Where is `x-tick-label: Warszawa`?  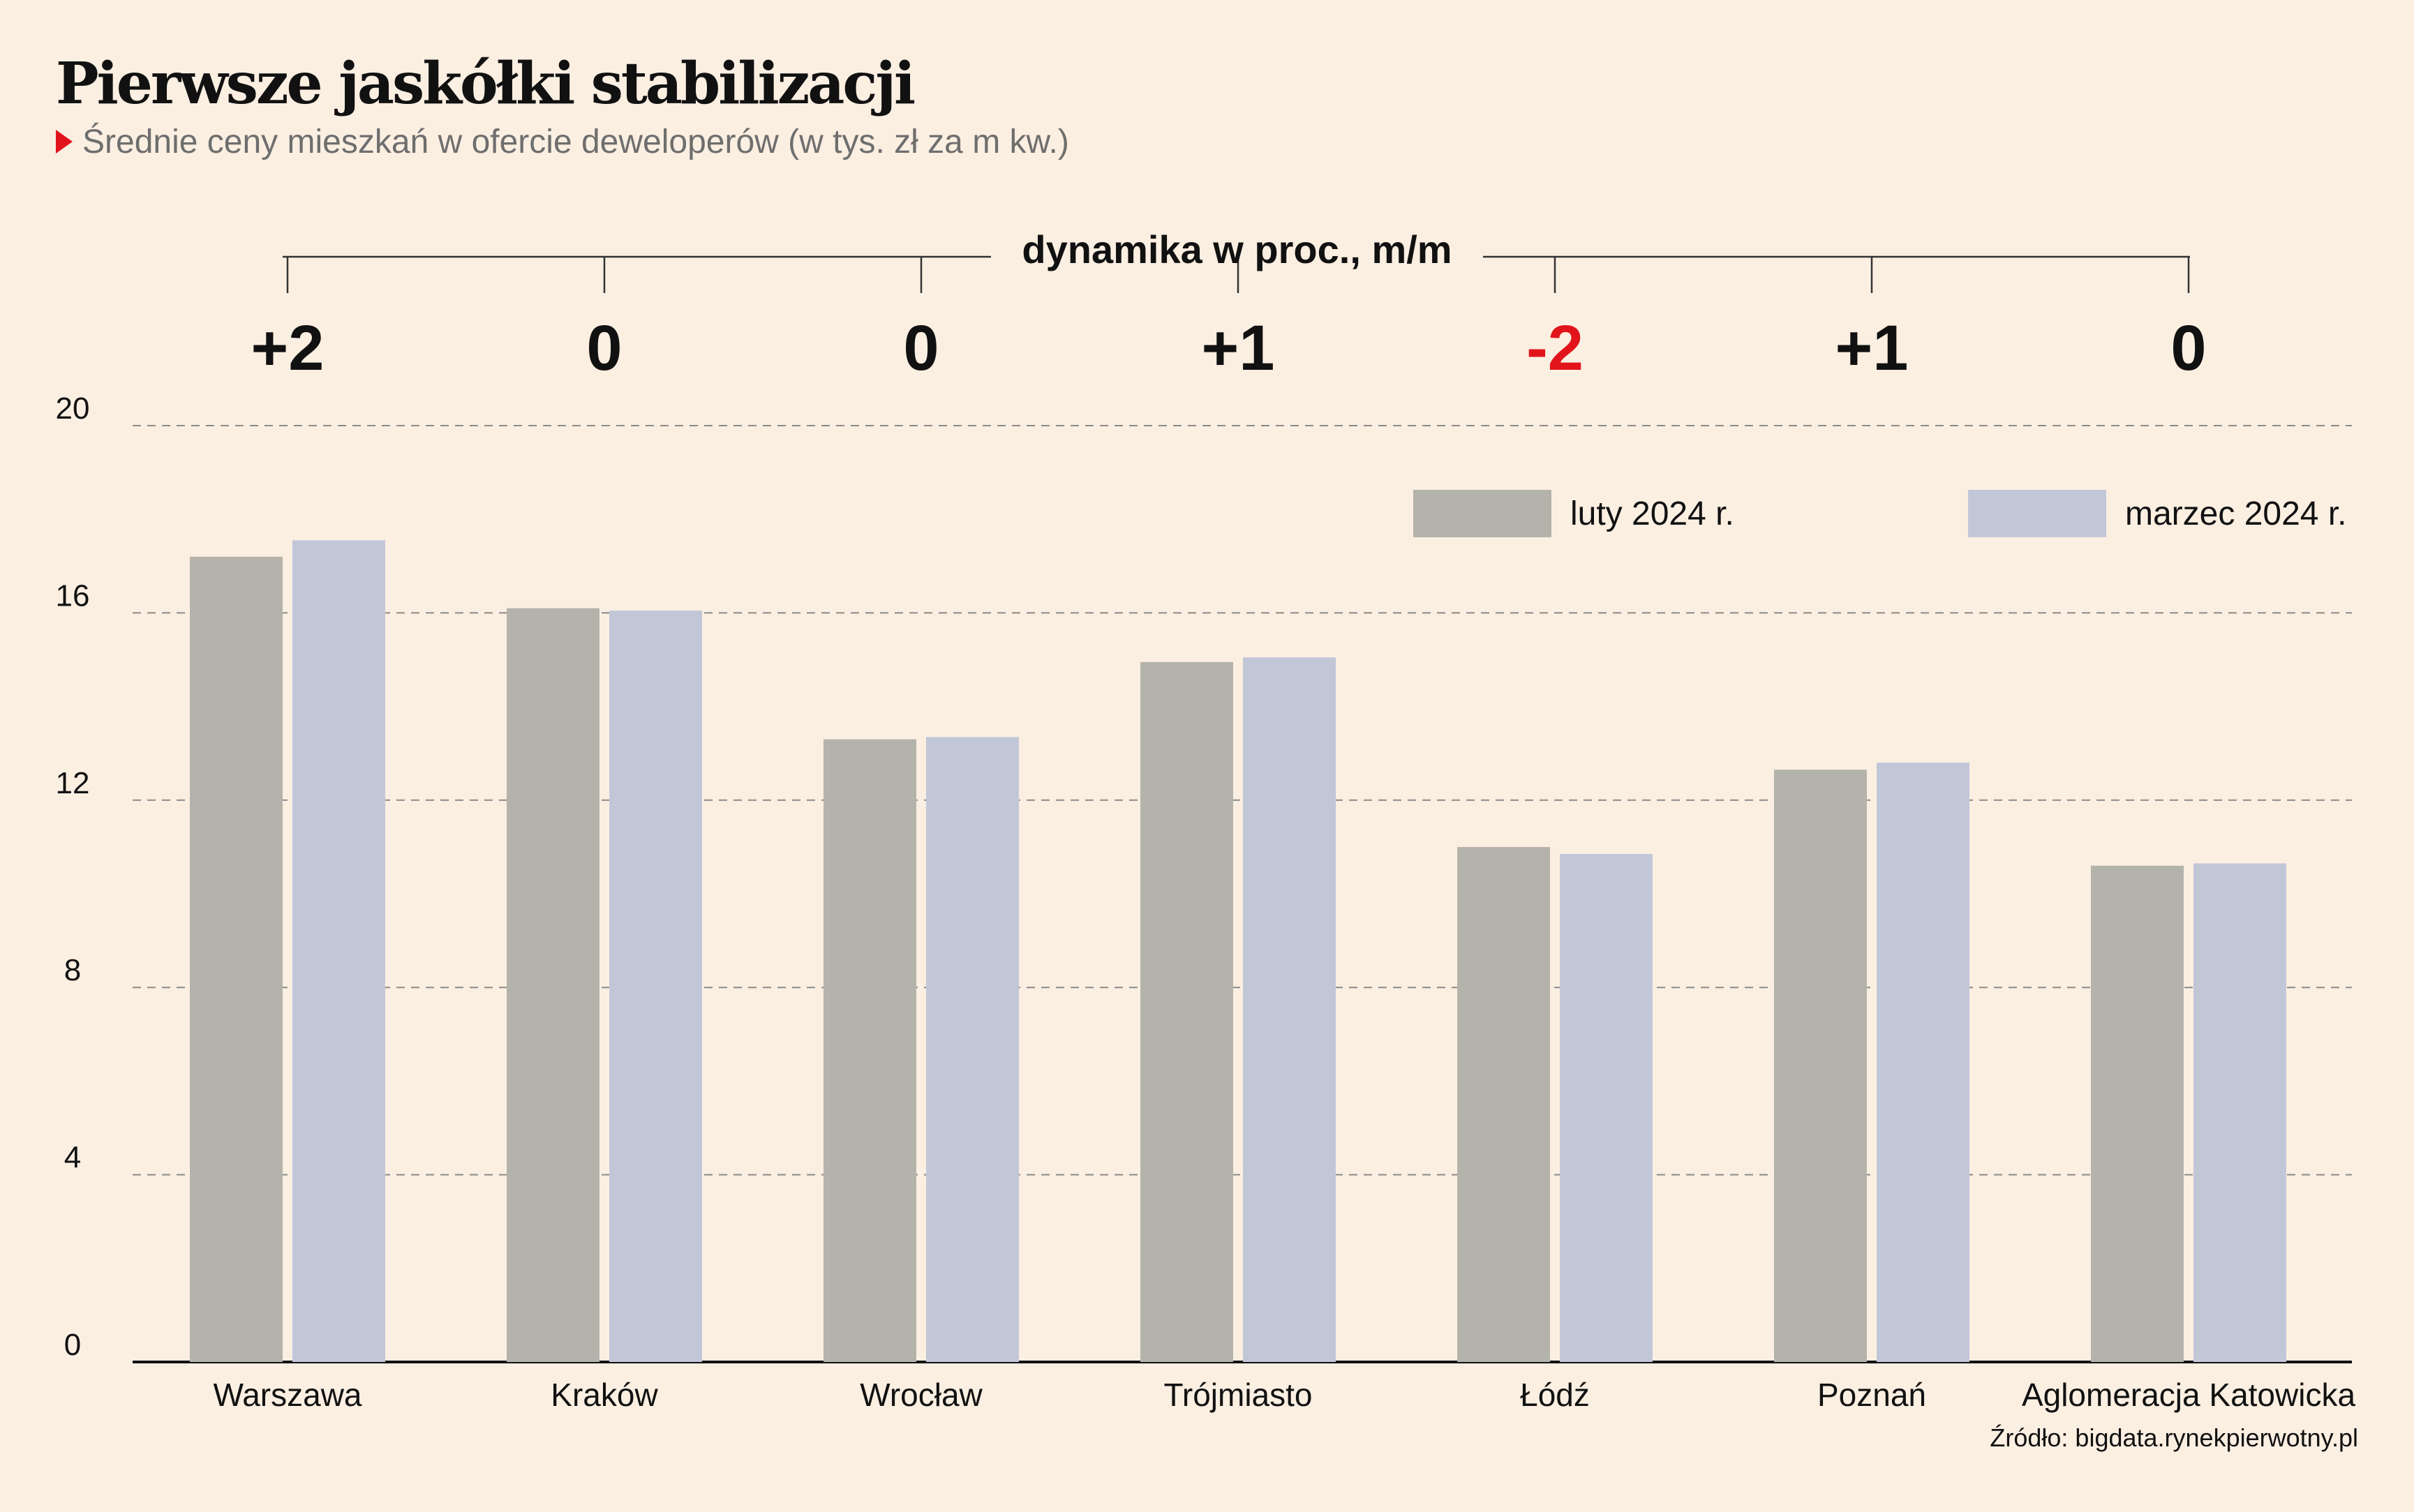
x-tick-label: Warszawa is located at coordinates (288, 1395).